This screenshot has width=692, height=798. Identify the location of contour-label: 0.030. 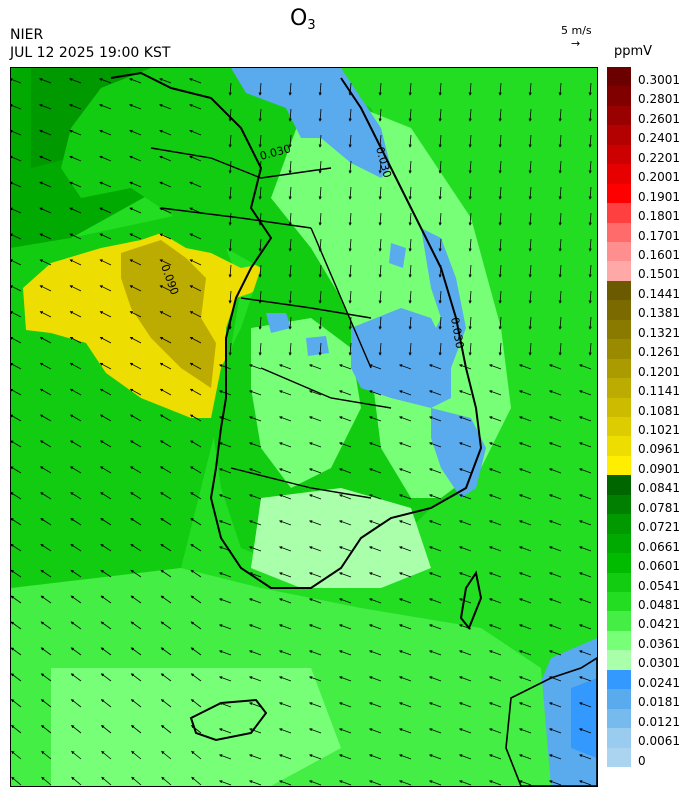
(457, 332).